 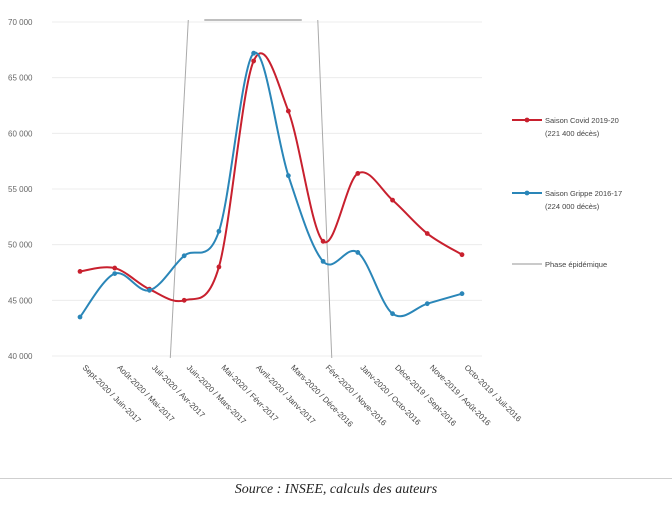 I want to click on y-tick-label: 60 000, so click(x=20, y=133).